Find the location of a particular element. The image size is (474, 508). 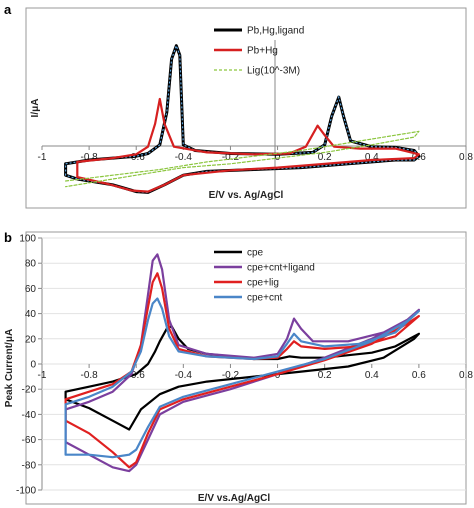

chart-b-y-tick-label: -80 is located at coordinates (29, 465).